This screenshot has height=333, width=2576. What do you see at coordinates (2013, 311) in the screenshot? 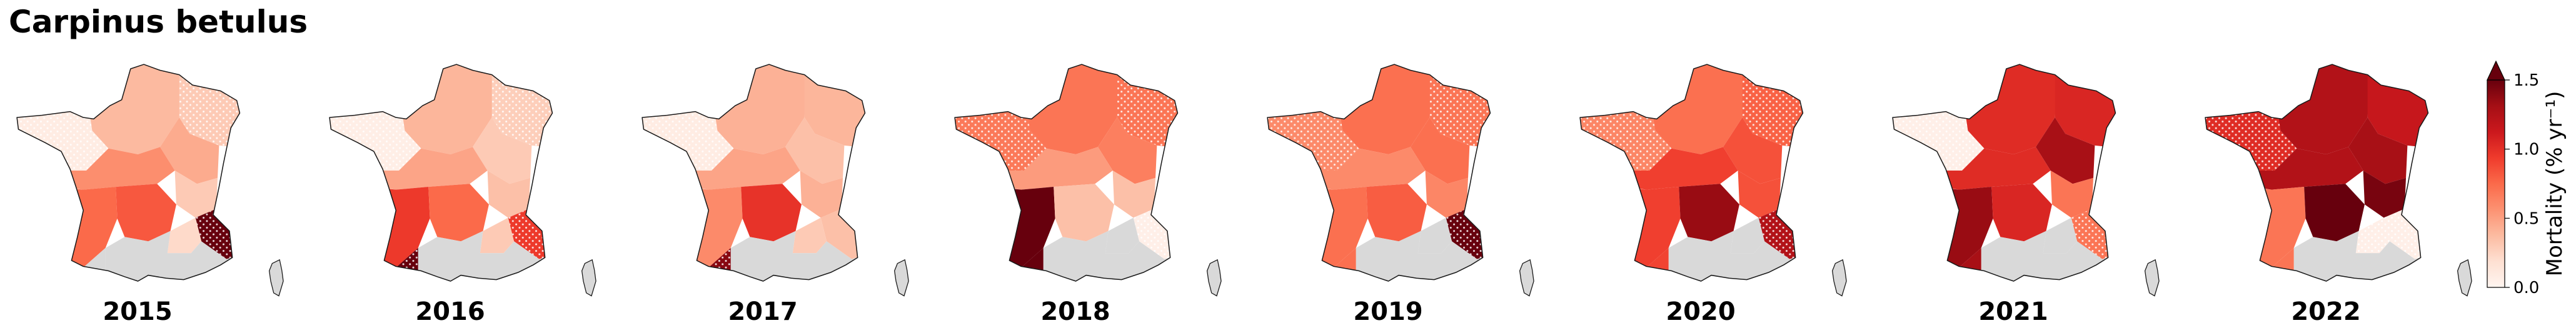
I see `year-label-2021: 2021` at bounding box center [2013, 311].